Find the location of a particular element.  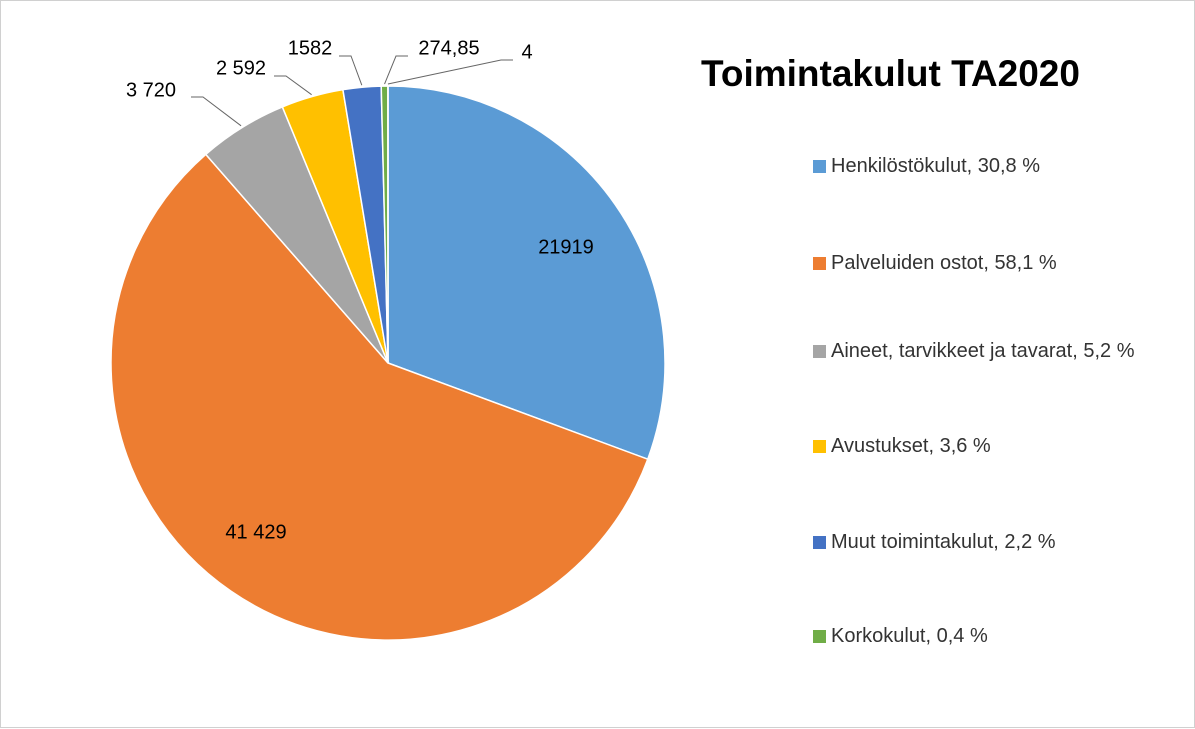

data-label: 21919 is located at coordinates (566, 247).